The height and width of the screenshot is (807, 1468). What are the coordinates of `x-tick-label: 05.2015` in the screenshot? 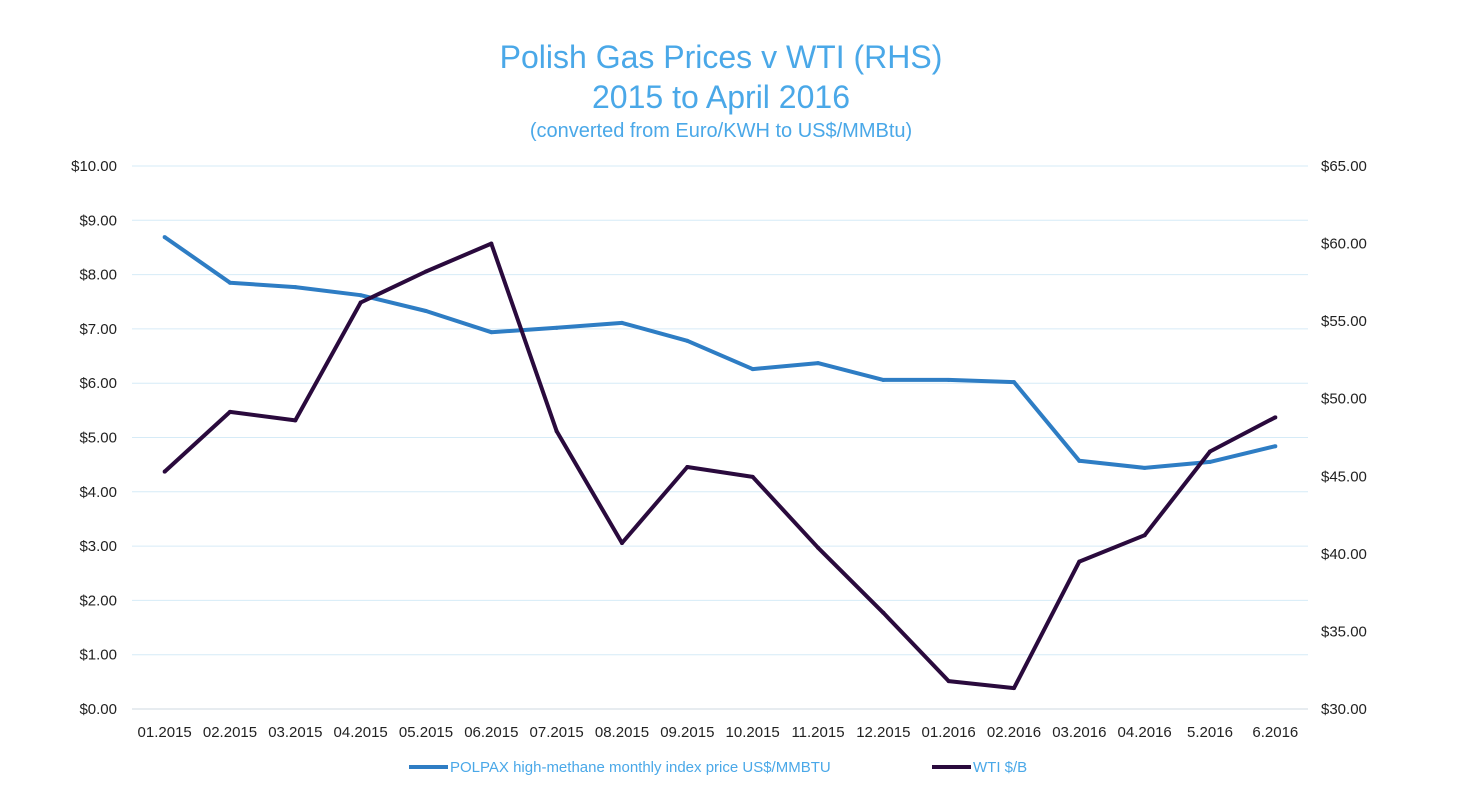 It's located at (426, 732).